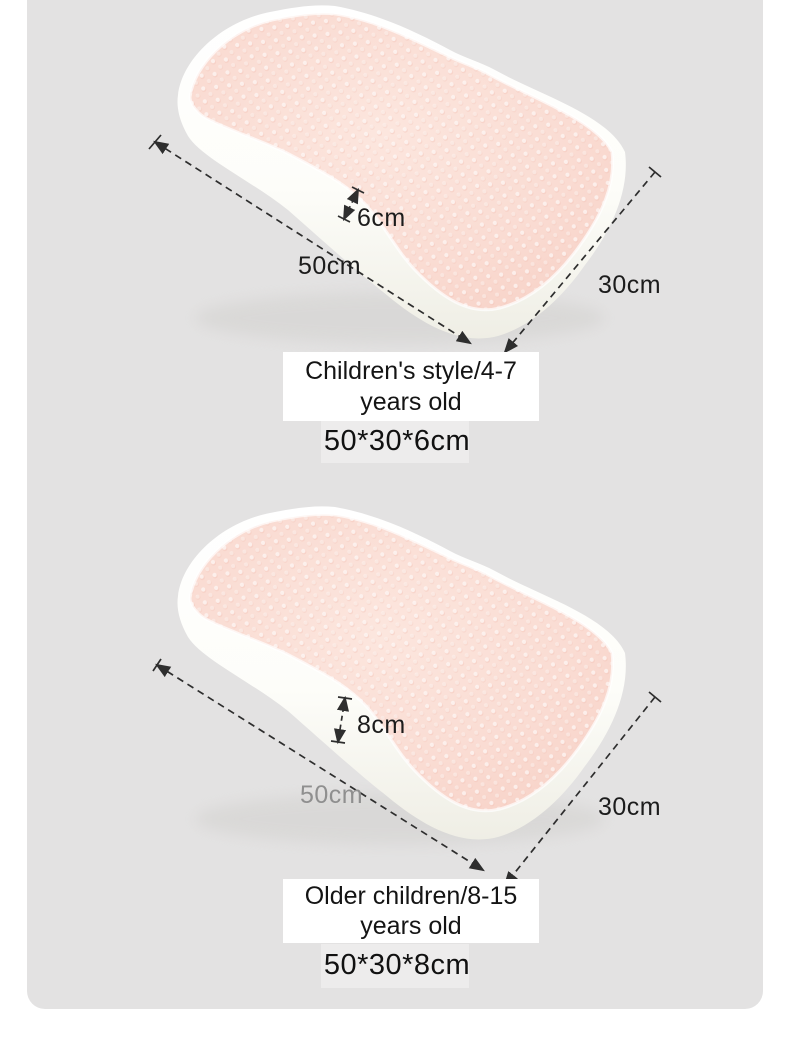  What do you see at coordinates (411, 370) in the screenshot?
I see `variant-title-line1: Children's style/4-7` at bounding box center [411, 370].